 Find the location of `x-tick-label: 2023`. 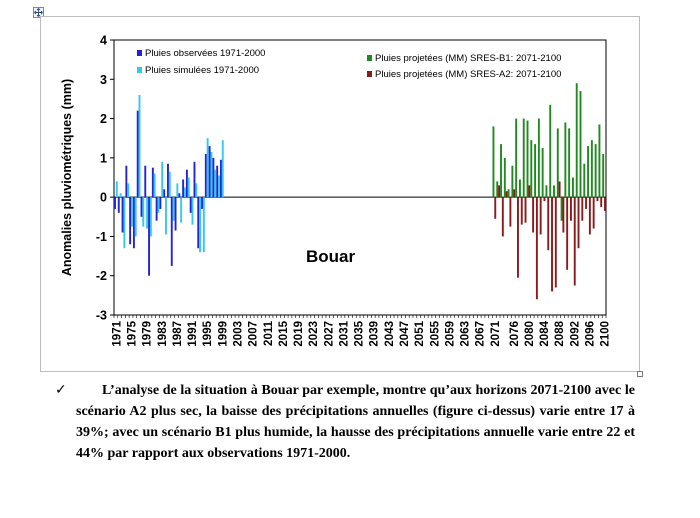

x-tick-label: 2023 is located at coordinates (314, 334).